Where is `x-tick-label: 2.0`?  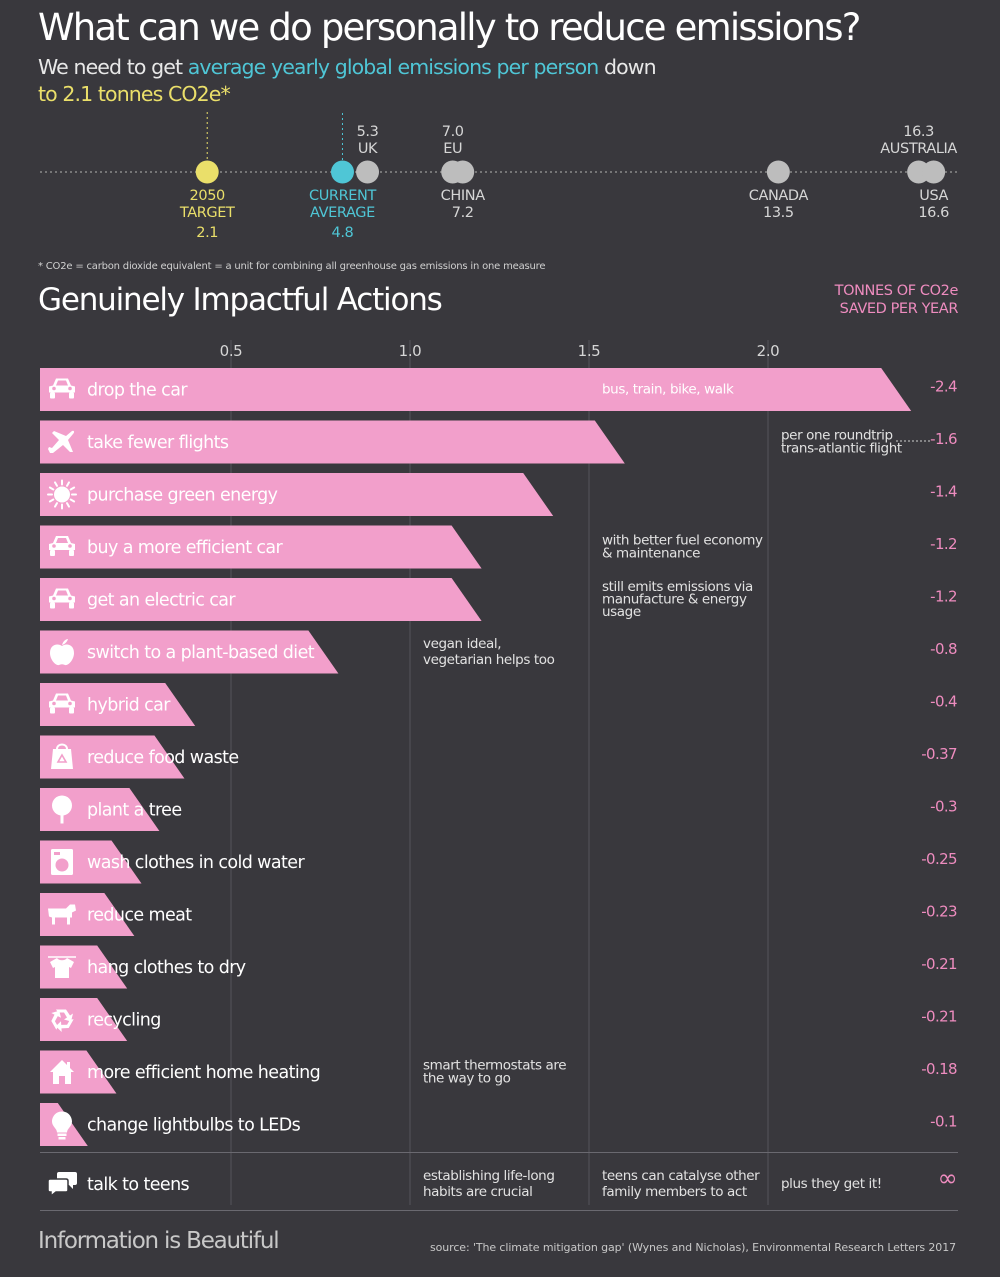
x-tick-label: 2.0 is located at coordinates (768, 351).